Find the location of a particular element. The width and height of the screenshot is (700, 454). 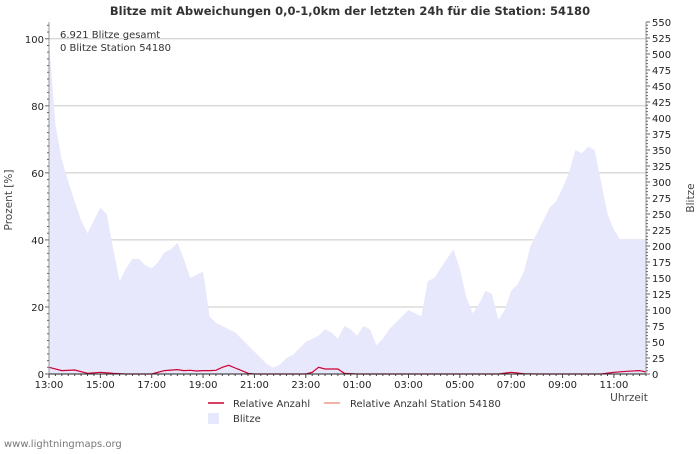

footer-credit: www.lightningmaps.org is located at coordinates (63, 444).